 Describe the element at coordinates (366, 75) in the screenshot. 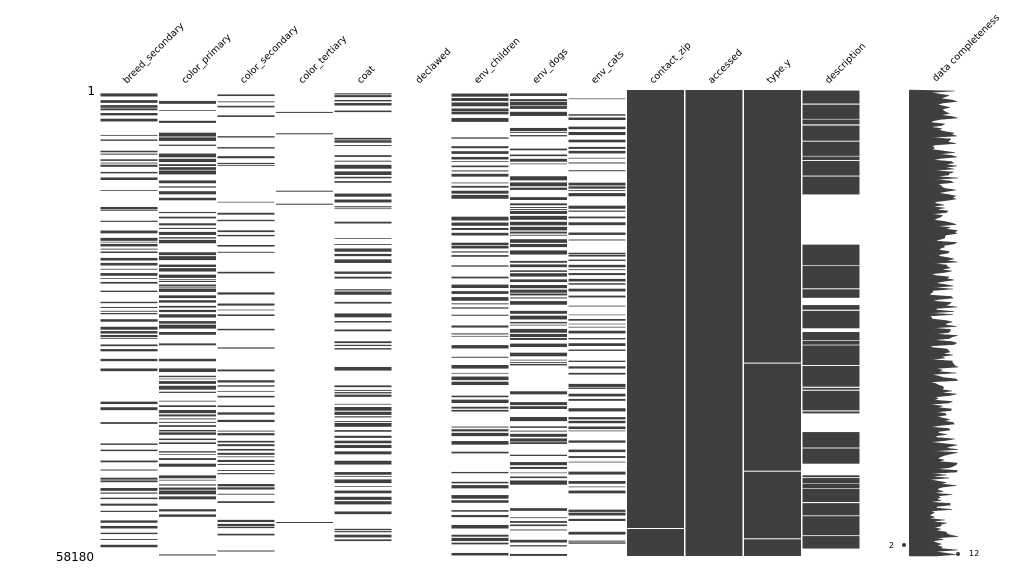

I see `column-label-coat: coat` at that location.